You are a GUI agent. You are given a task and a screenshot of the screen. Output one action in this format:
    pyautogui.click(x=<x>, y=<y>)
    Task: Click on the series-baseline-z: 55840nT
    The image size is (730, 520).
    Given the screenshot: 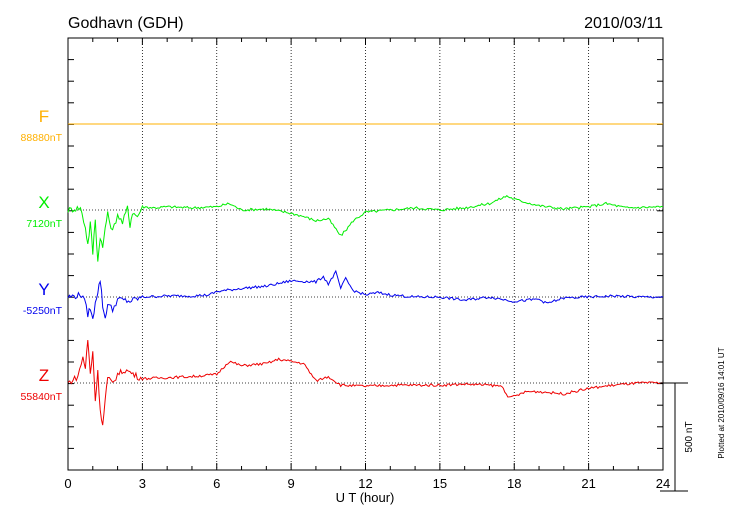 What is the action you would take?
    pyautogui.click(x=42, y=397)
    